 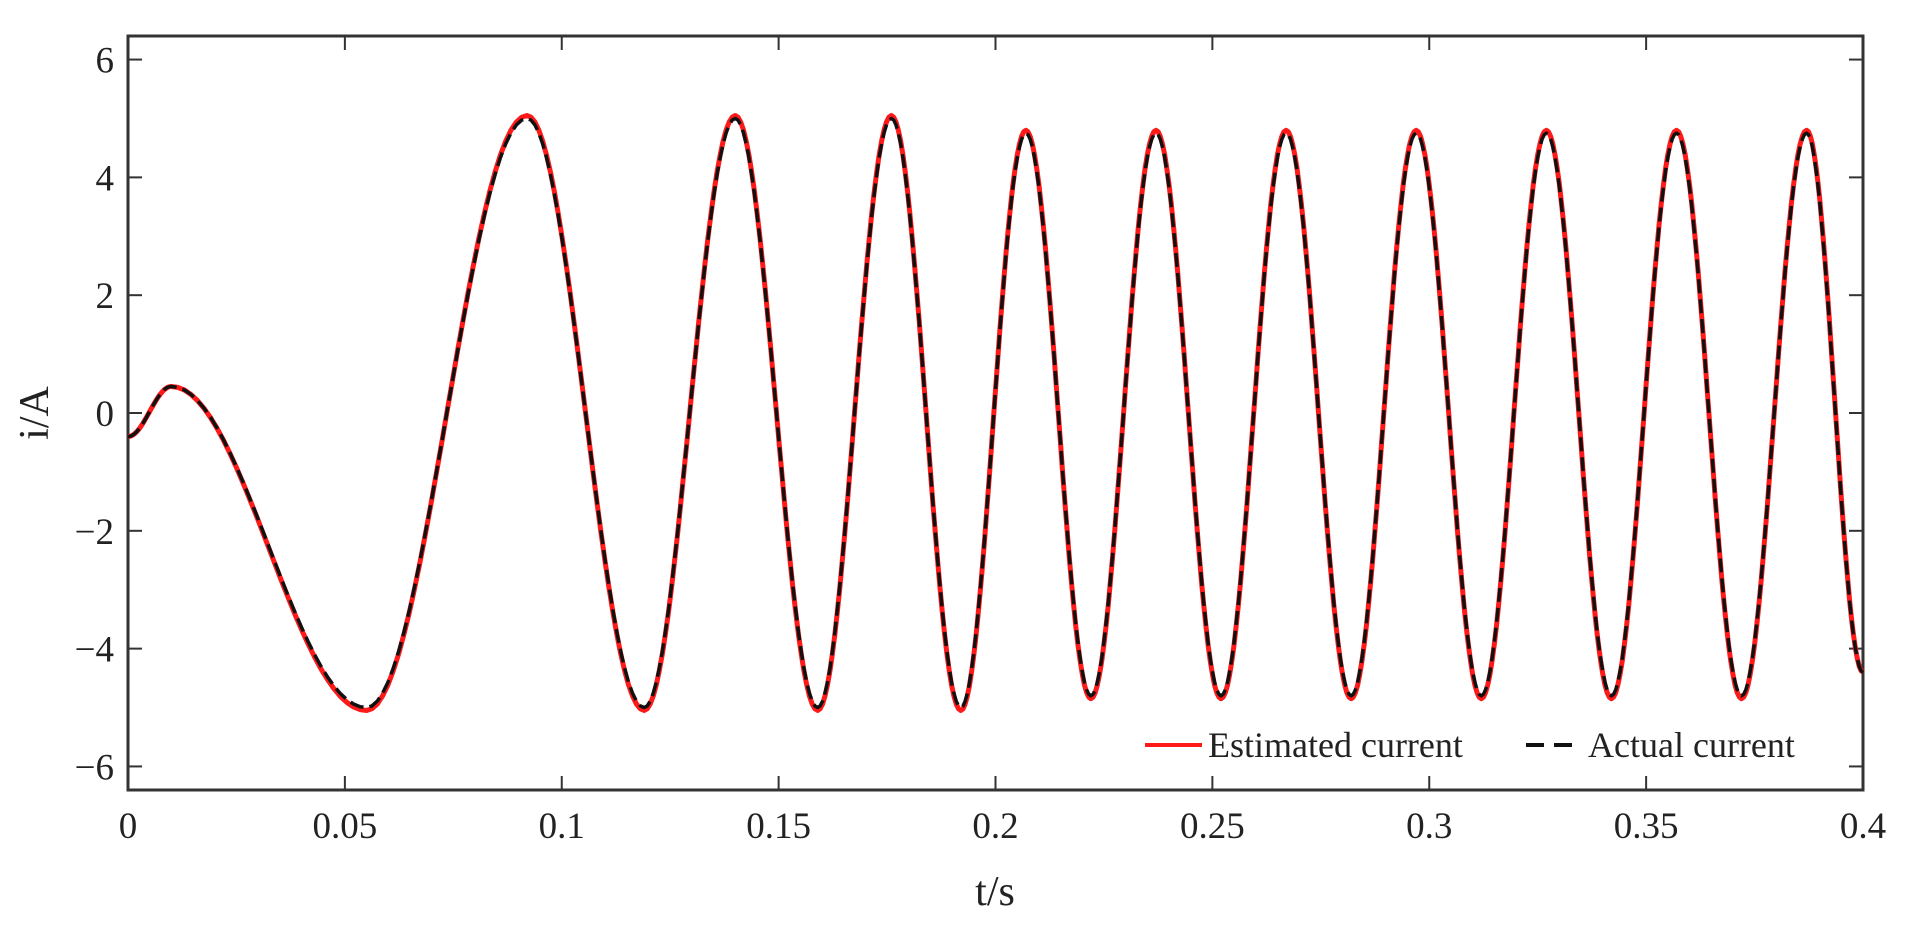 I want to click on legend-label: Actual current, so click(x=1691, y=745).